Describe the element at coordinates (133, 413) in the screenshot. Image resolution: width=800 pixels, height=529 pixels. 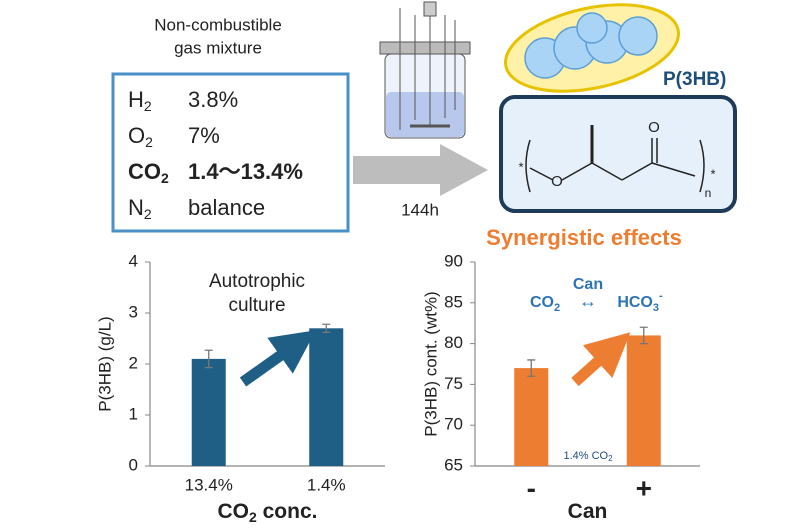
I see `y-tick-label: 1` at that location.